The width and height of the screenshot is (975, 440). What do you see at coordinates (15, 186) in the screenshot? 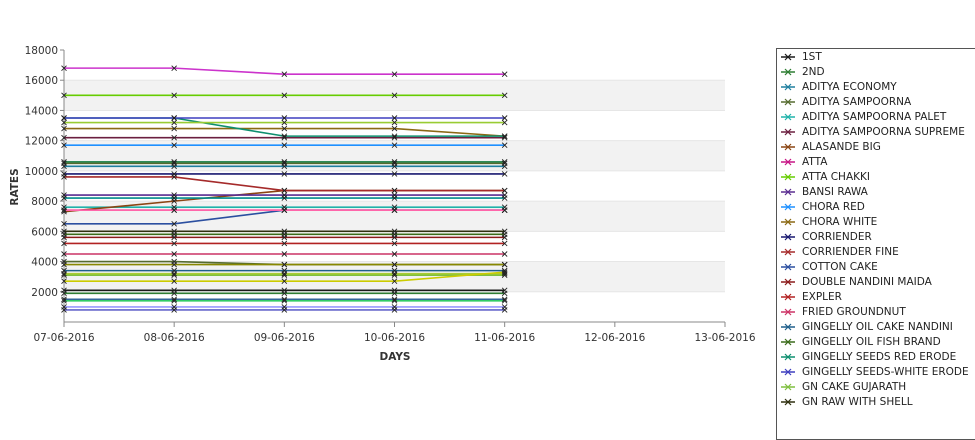
I see `y-axis-label: RATES` at bounding box center [15, 186].